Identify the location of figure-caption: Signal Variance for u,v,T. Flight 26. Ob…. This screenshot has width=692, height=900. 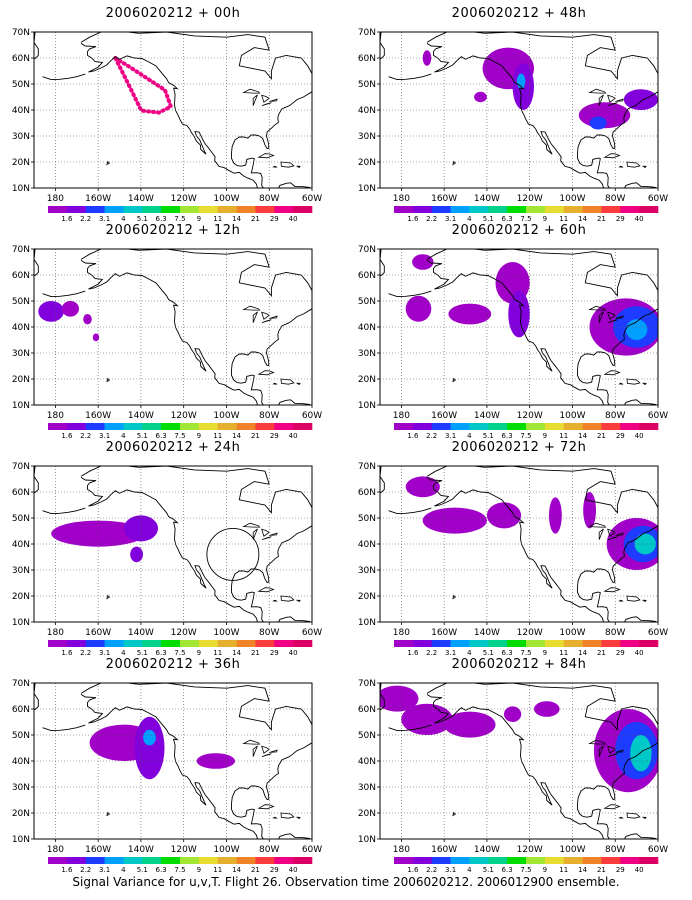
(346, 882).